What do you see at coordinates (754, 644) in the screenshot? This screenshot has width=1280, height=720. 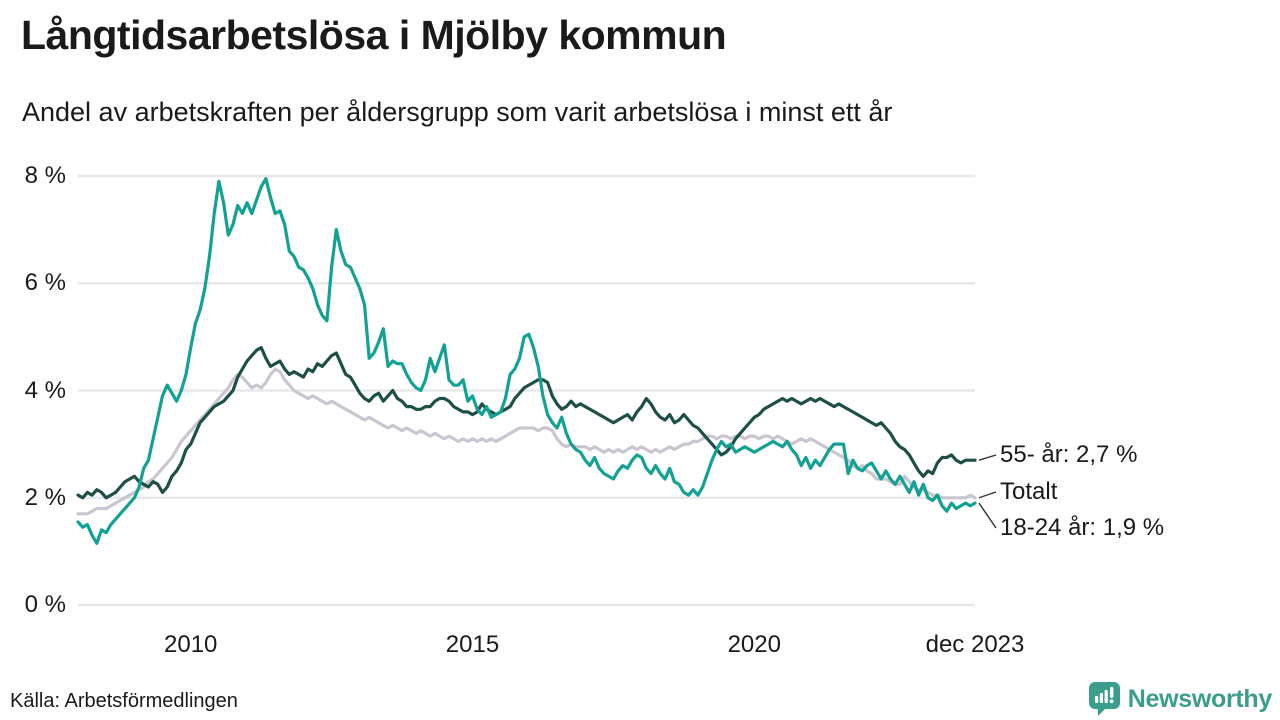 I see `x-axis-tick-label: 2020` at bounding box center [754, 644].